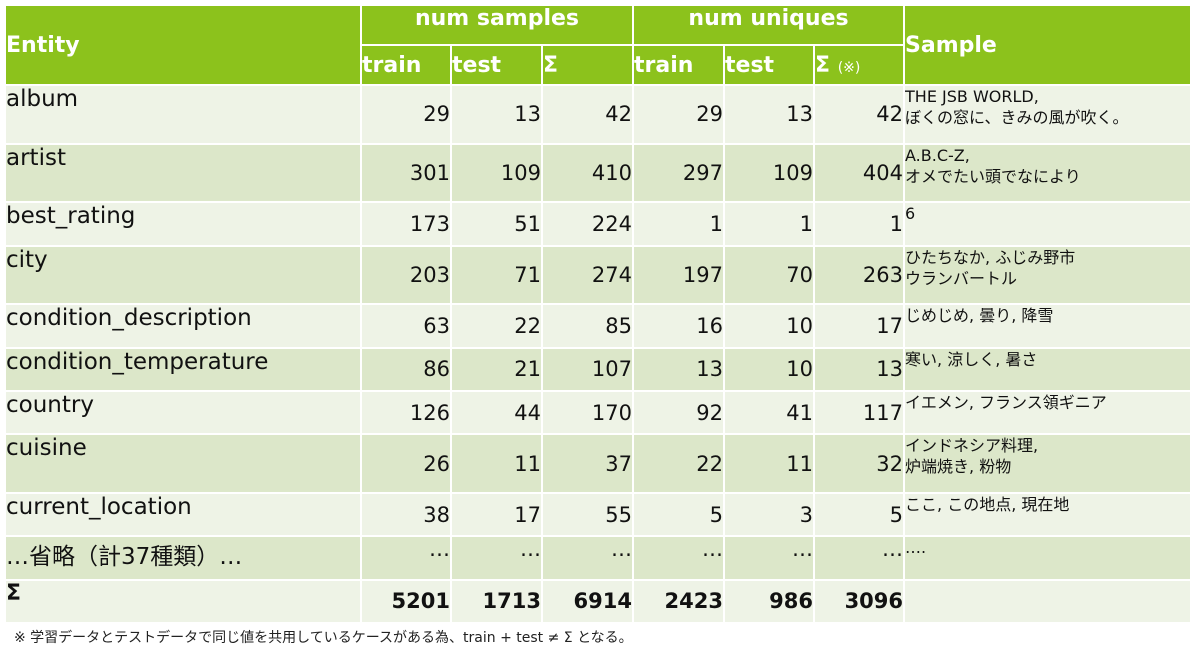  What do you see at coordinates (496, 224) in the screenshot?
I see `samples-test-cell: 51` at bounding box center [496, 224].